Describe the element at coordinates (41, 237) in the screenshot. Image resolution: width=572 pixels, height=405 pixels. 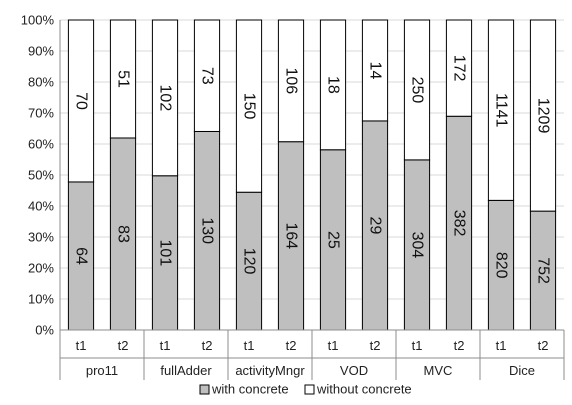
I see `y-tick-label: 30%` at that location.